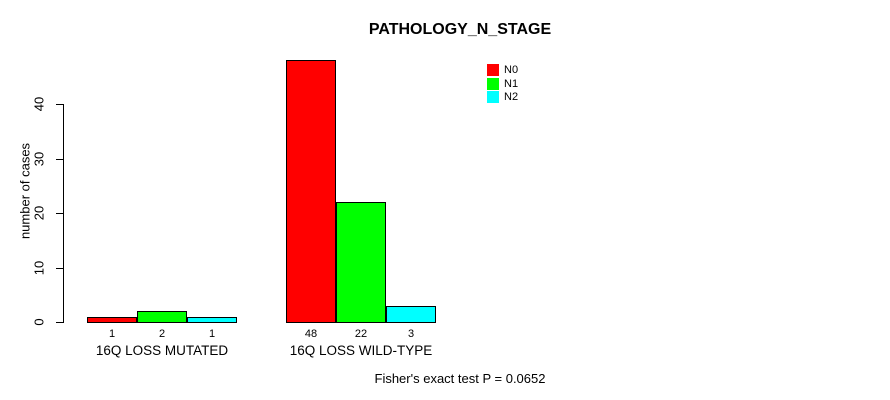 This screenshot has height=400, width=890. What do you see at coordinates (460, 378) in the screenshot?
I see `fisher-test-annotation: Fisher's exact test P = 0.0652` at bounding box center [460, 378].